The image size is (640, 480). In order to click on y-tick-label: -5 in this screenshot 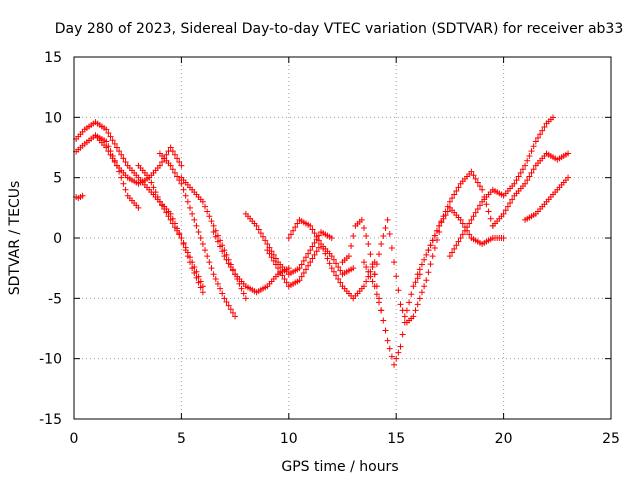, I will do `click(55, 299)`.